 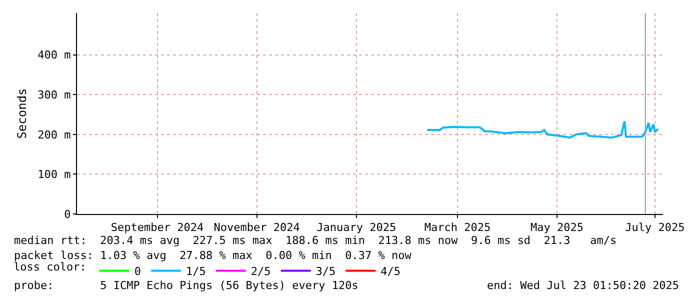 What do you see at coordinates (457, 227) in the screenshot?
I see `x-tick-label: March 2025` at bounding box center [457, 227].